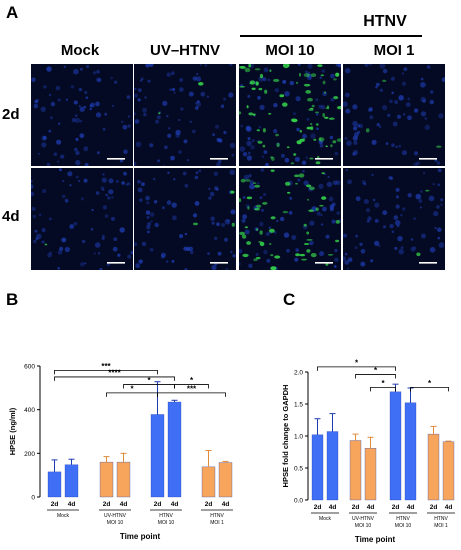 The image size is (461, 550). I want to click on panel-b-letter: B, so click(12, 299).